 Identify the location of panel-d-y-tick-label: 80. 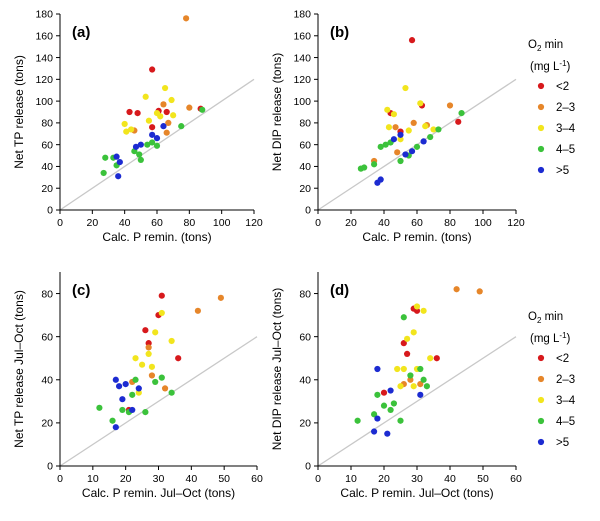
(305, 294).